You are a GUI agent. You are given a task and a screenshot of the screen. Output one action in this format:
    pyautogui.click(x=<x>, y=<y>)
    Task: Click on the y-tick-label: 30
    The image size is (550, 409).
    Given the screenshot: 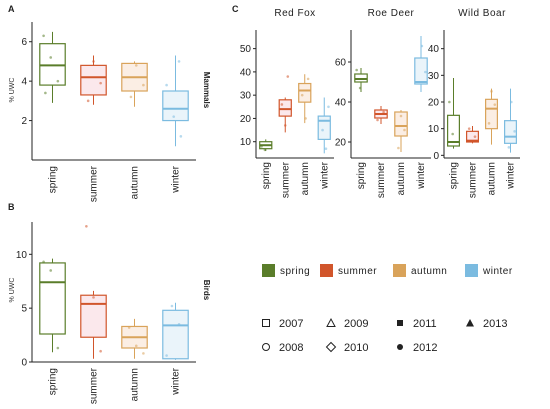 What is the action you would take?
    pyautogui.click(x=246, y=96)
    